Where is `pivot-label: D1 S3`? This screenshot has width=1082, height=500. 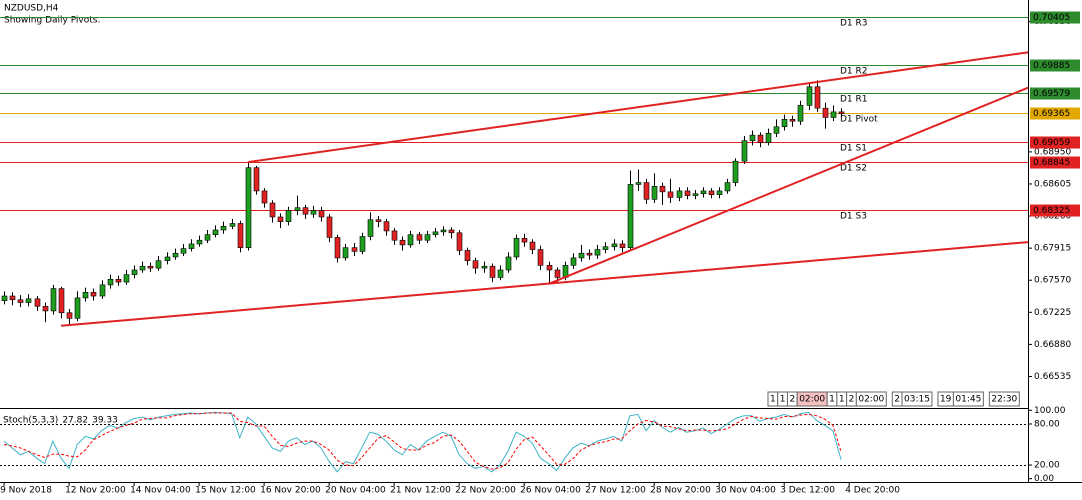
pivot-label: D1 S3 is located at coordinates (853, 217).